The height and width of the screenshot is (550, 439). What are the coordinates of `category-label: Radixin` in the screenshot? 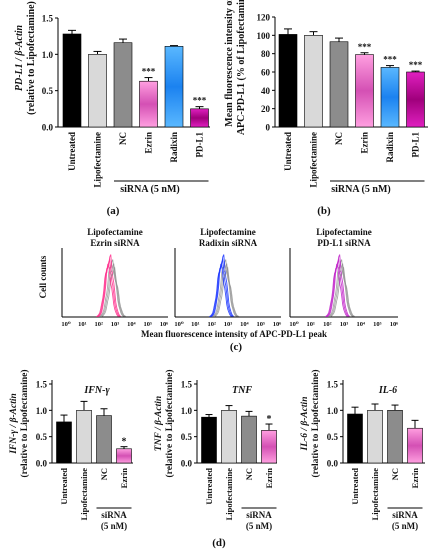 It's located at (390, 147).